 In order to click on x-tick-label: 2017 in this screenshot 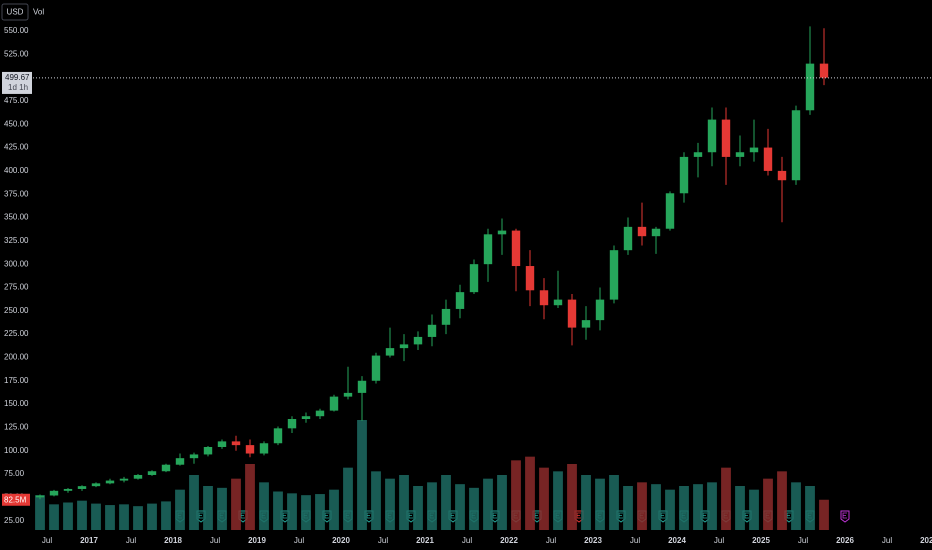, I will do `click(89, 540)`.